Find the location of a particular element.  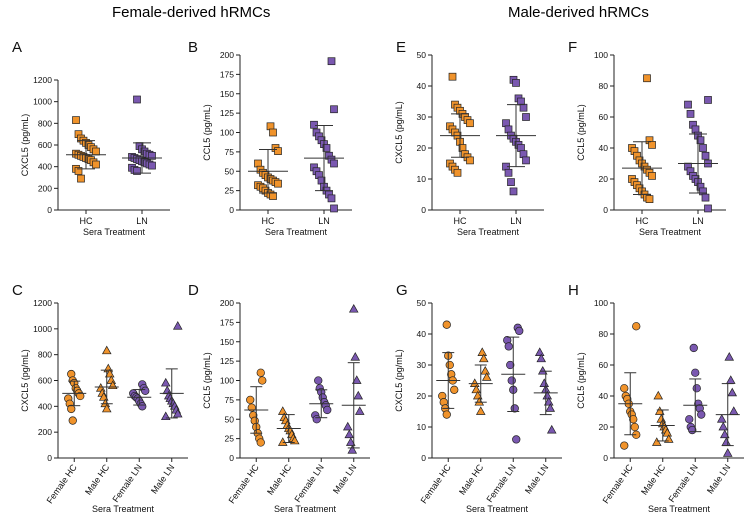

y-tick-label: 175 is located at coordinates (227, 74).